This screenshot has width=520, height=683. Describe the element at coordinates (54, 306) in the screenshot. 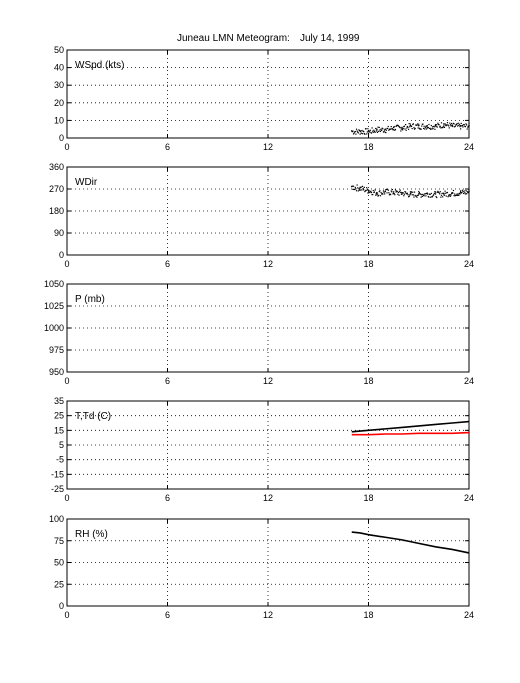

I see `y-tick-label: 1025` at that location.